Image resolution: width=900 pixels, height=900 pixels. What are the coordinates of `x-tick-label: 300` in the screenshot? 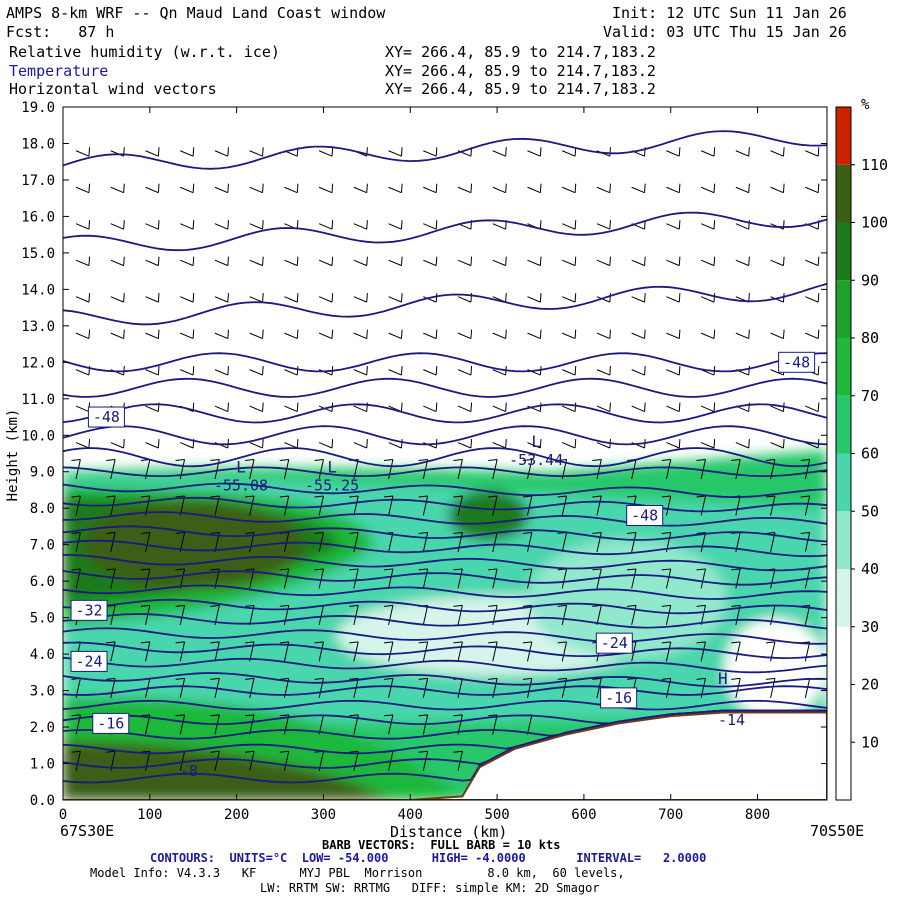 It's located at (323, 815).